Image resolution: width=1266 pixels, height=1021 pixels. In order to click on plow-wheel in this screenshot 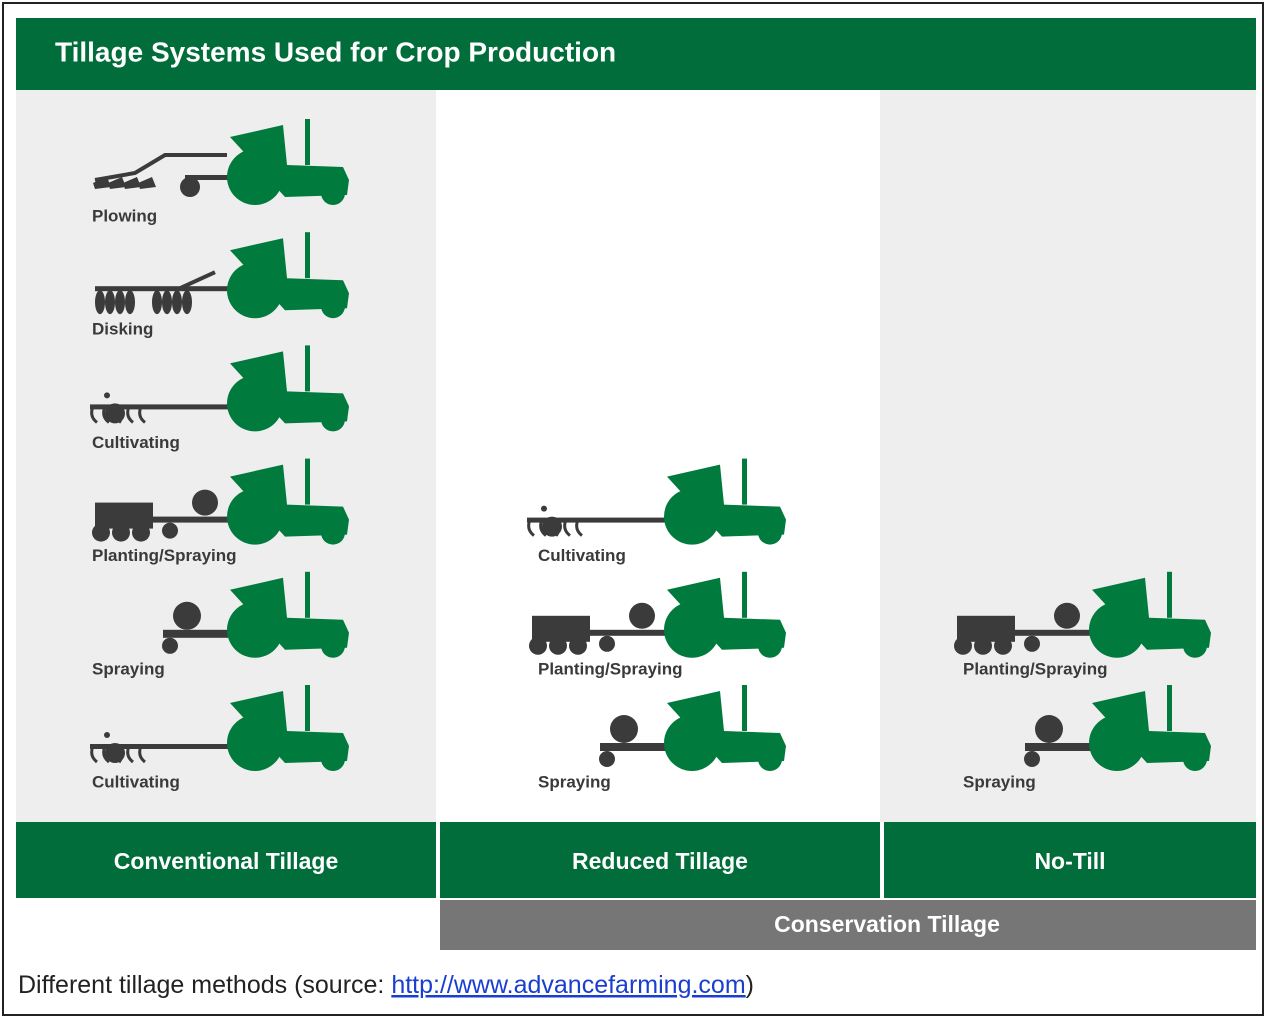, I will do `click(190, 187)`.